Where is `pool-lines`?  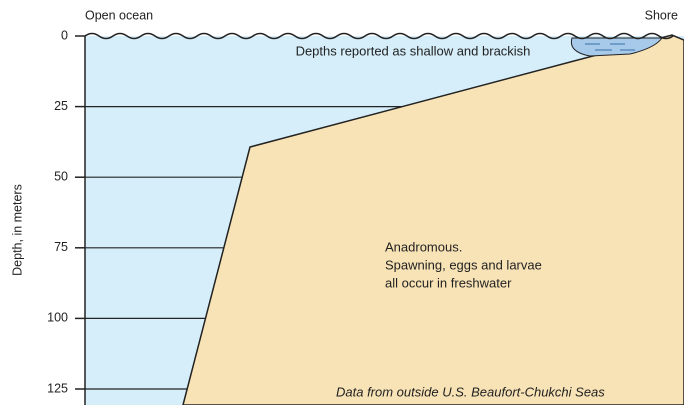 pool-lines is located at coordinates (610, 47).